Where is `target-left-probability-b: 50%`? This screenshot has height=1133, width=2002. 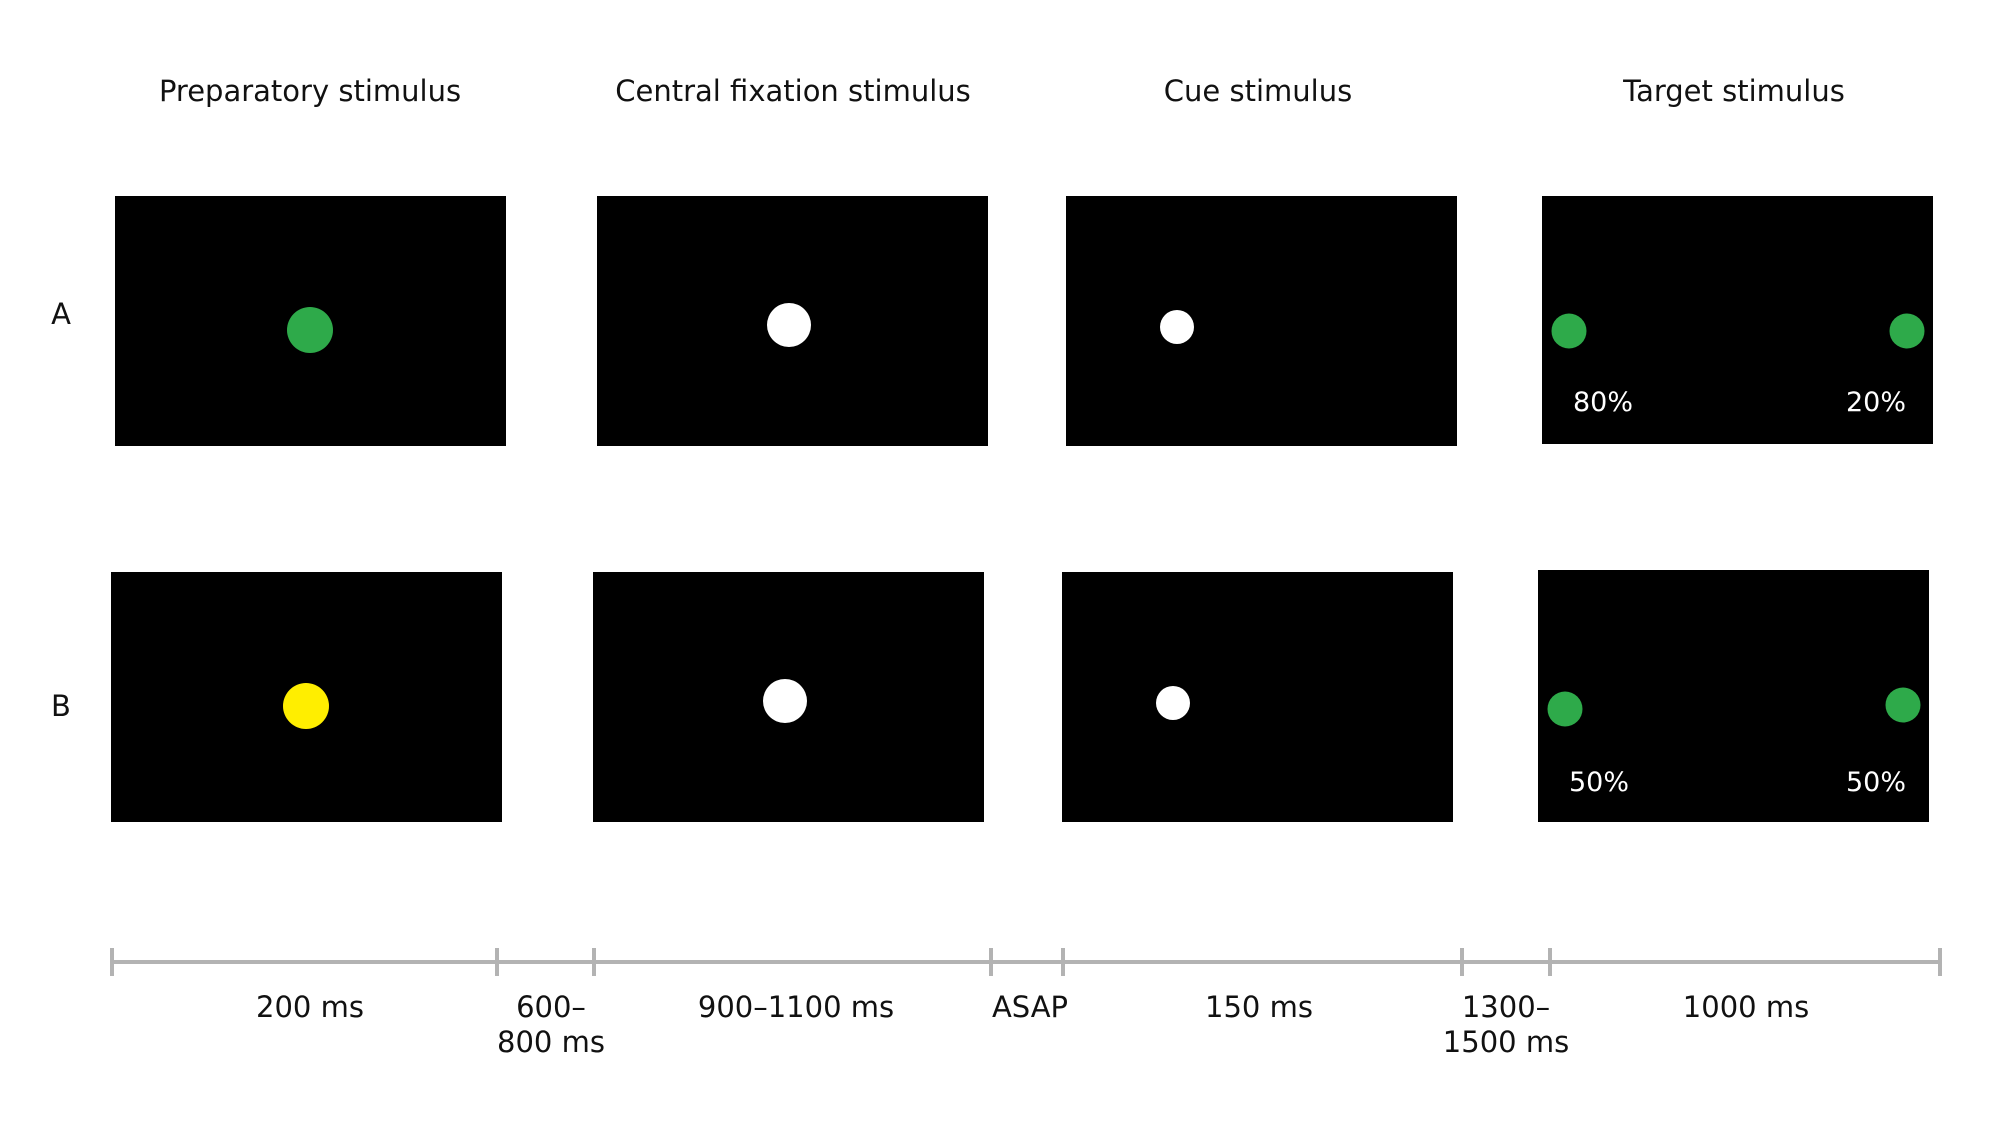 target-left-probability-b: 50% is located at coordinates (1599, 782).